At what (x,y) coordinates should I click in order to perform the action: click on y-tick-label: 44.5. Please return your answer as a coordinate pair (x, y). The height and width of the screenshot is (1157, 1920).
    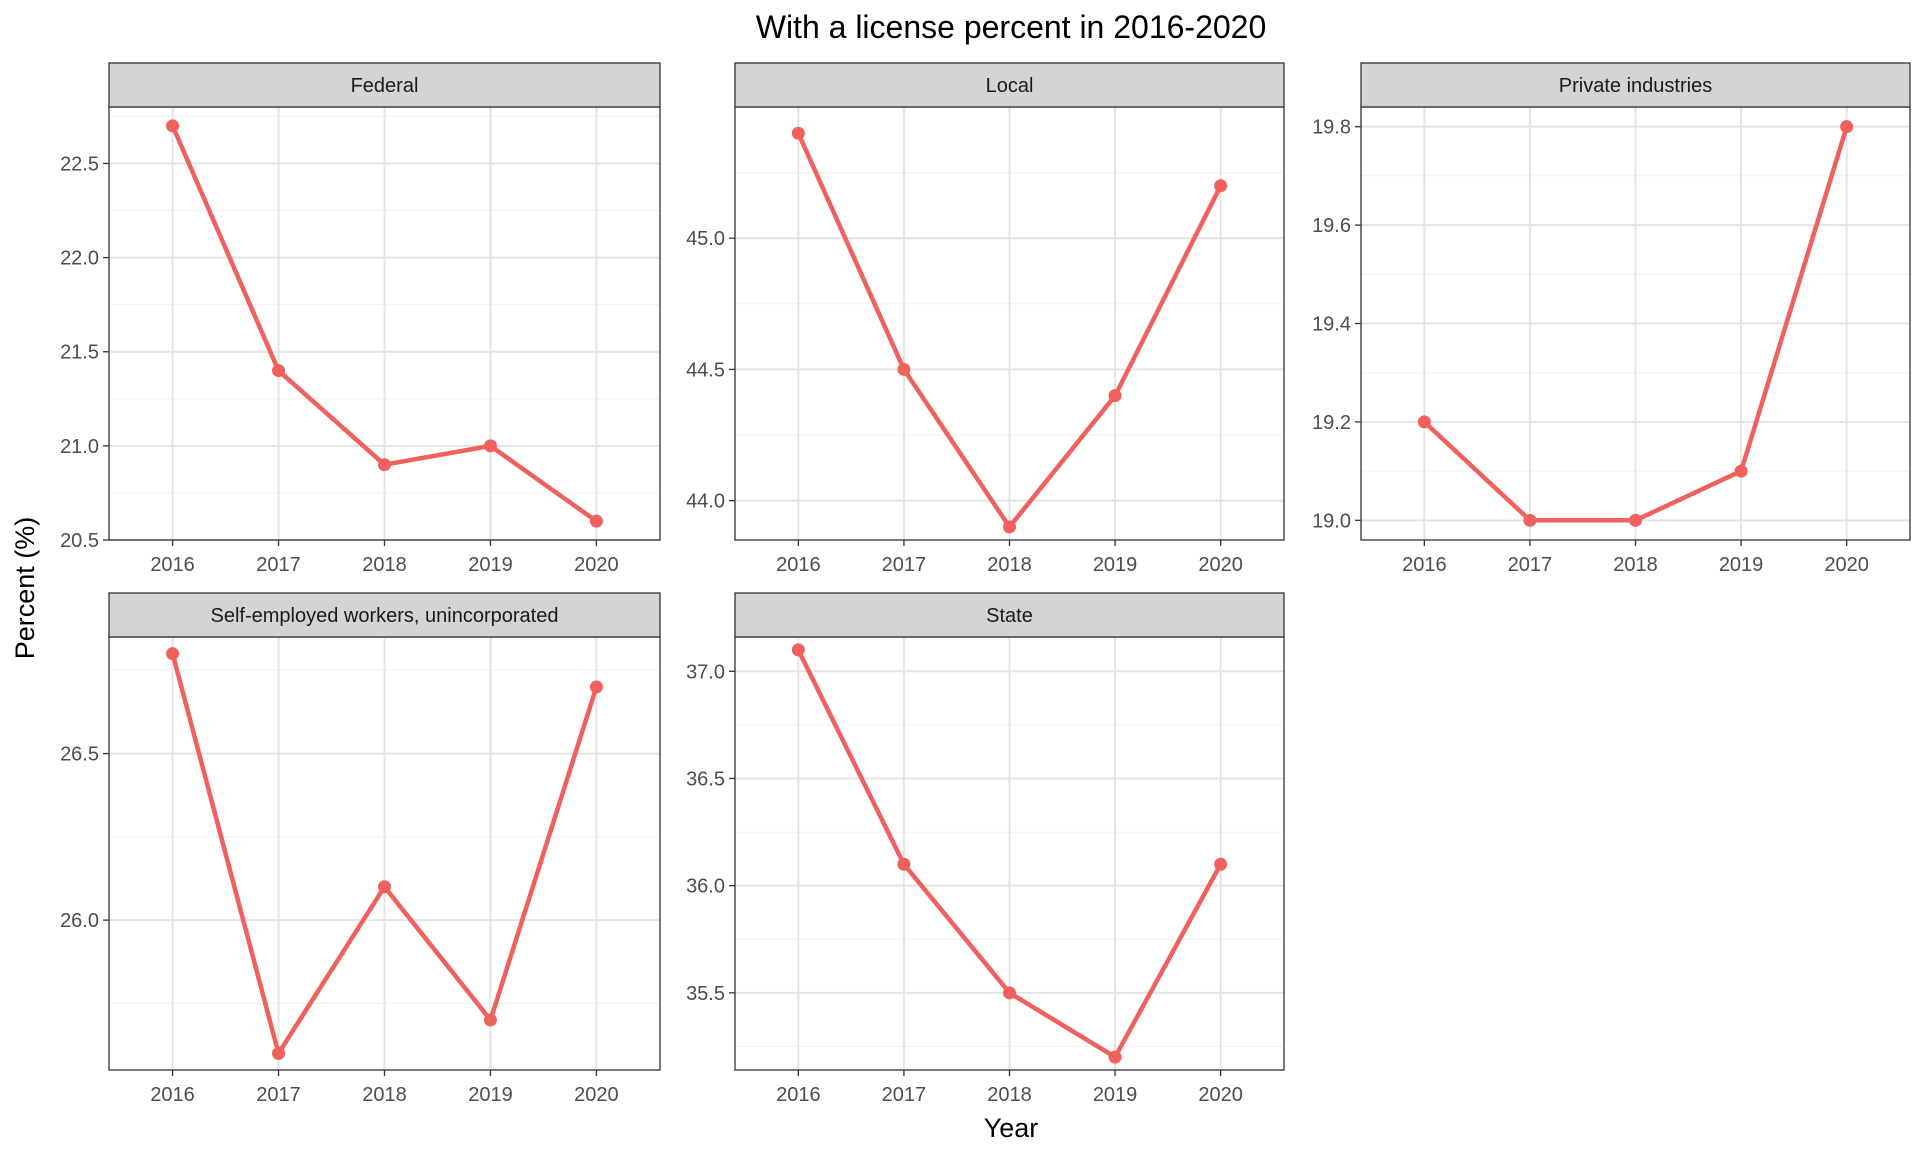
    Looking at the image, I should click on (705, 370).